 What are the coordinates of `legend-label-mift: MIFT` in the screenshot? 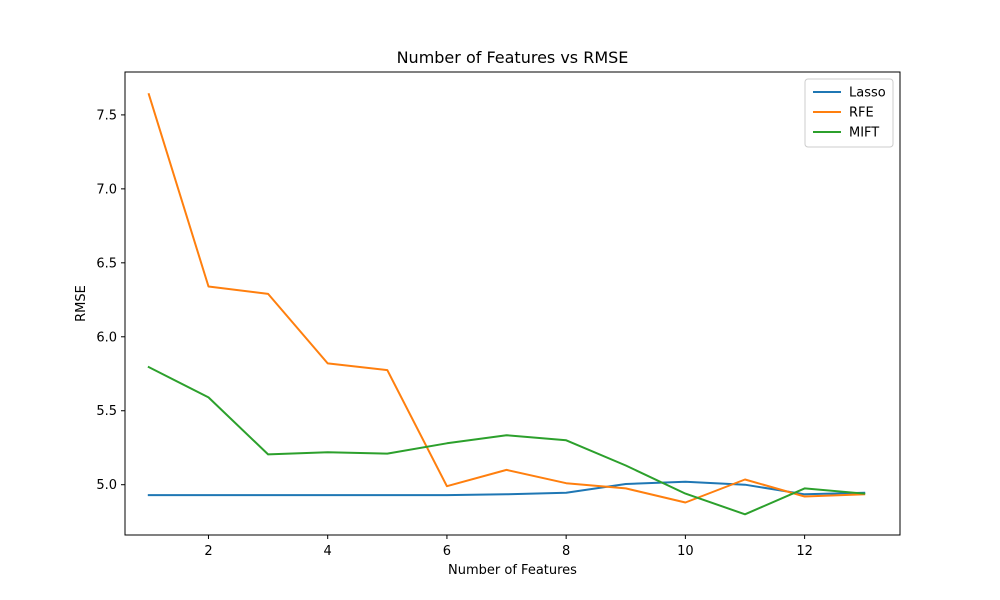 It's located at (864, 133).